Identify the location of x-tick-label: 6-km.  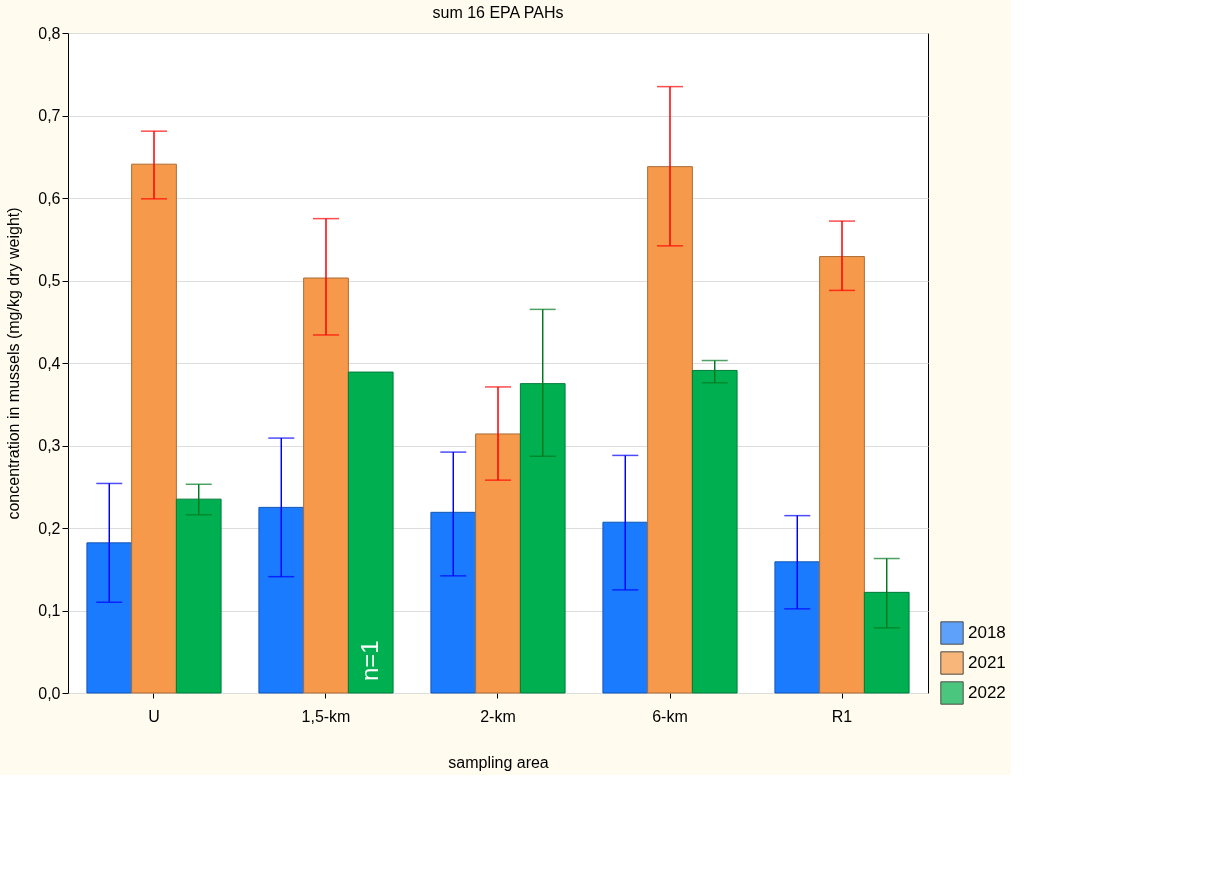
(670, 716).